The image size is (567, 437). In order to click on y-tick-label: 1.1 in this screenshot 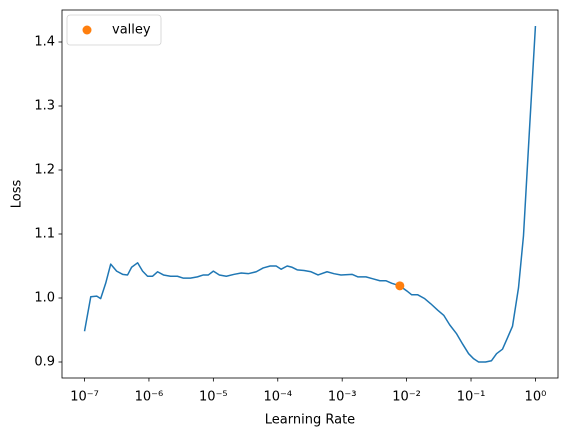, I will do `click(44, 234)`.